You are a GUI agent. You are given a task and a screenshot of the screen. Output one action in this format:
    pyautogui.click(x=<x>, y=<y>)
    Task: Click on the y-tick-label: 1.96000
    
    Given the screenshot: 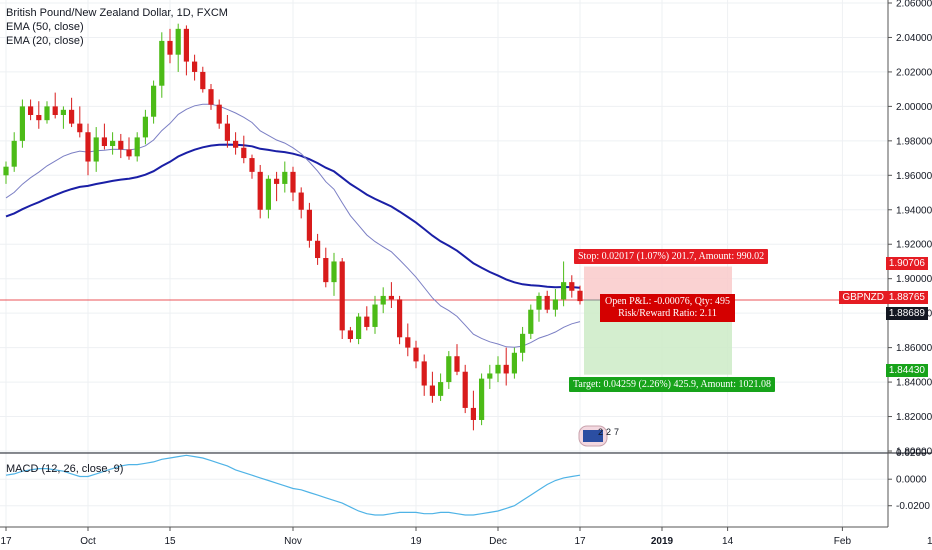 What is the action you would take?
    pyautogui.click(x=914, y=176)
    